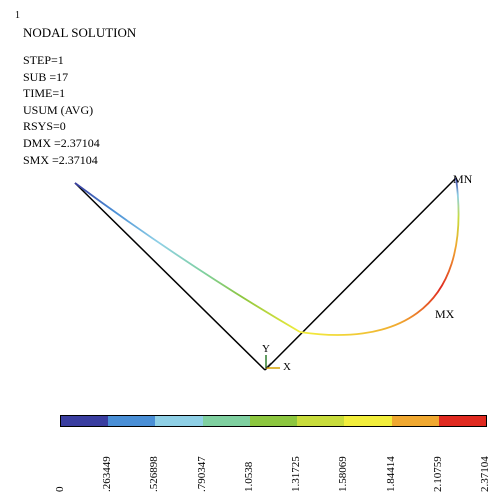  Describe the element at coordinates (437, 474) in the screenshot. I see `legend-tick-label: 2.10759` at that location.